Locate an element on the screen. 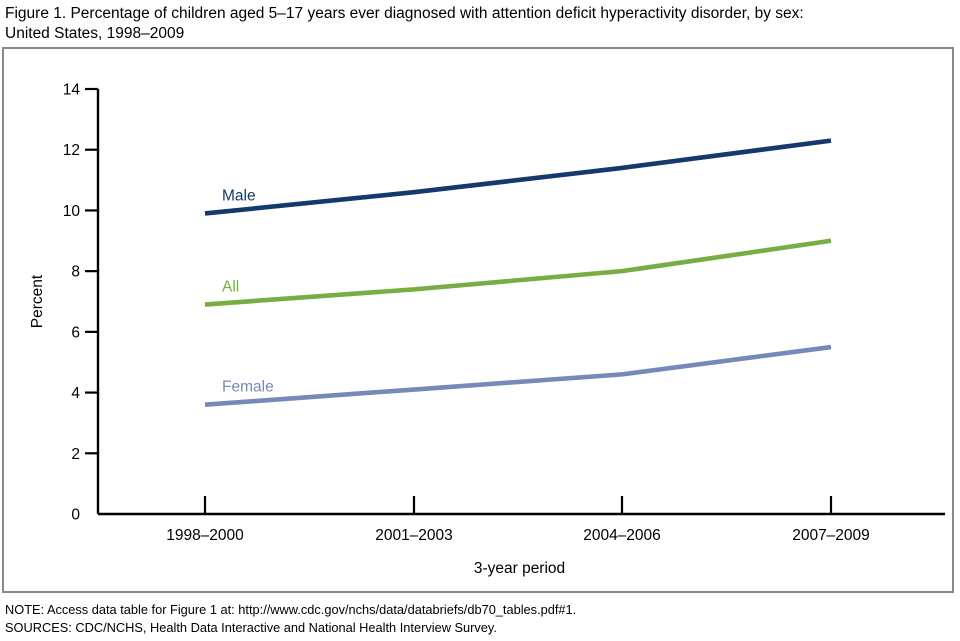 The image size is (960, 641). y-tick-label: 6 is located at coordinates (75, 332).